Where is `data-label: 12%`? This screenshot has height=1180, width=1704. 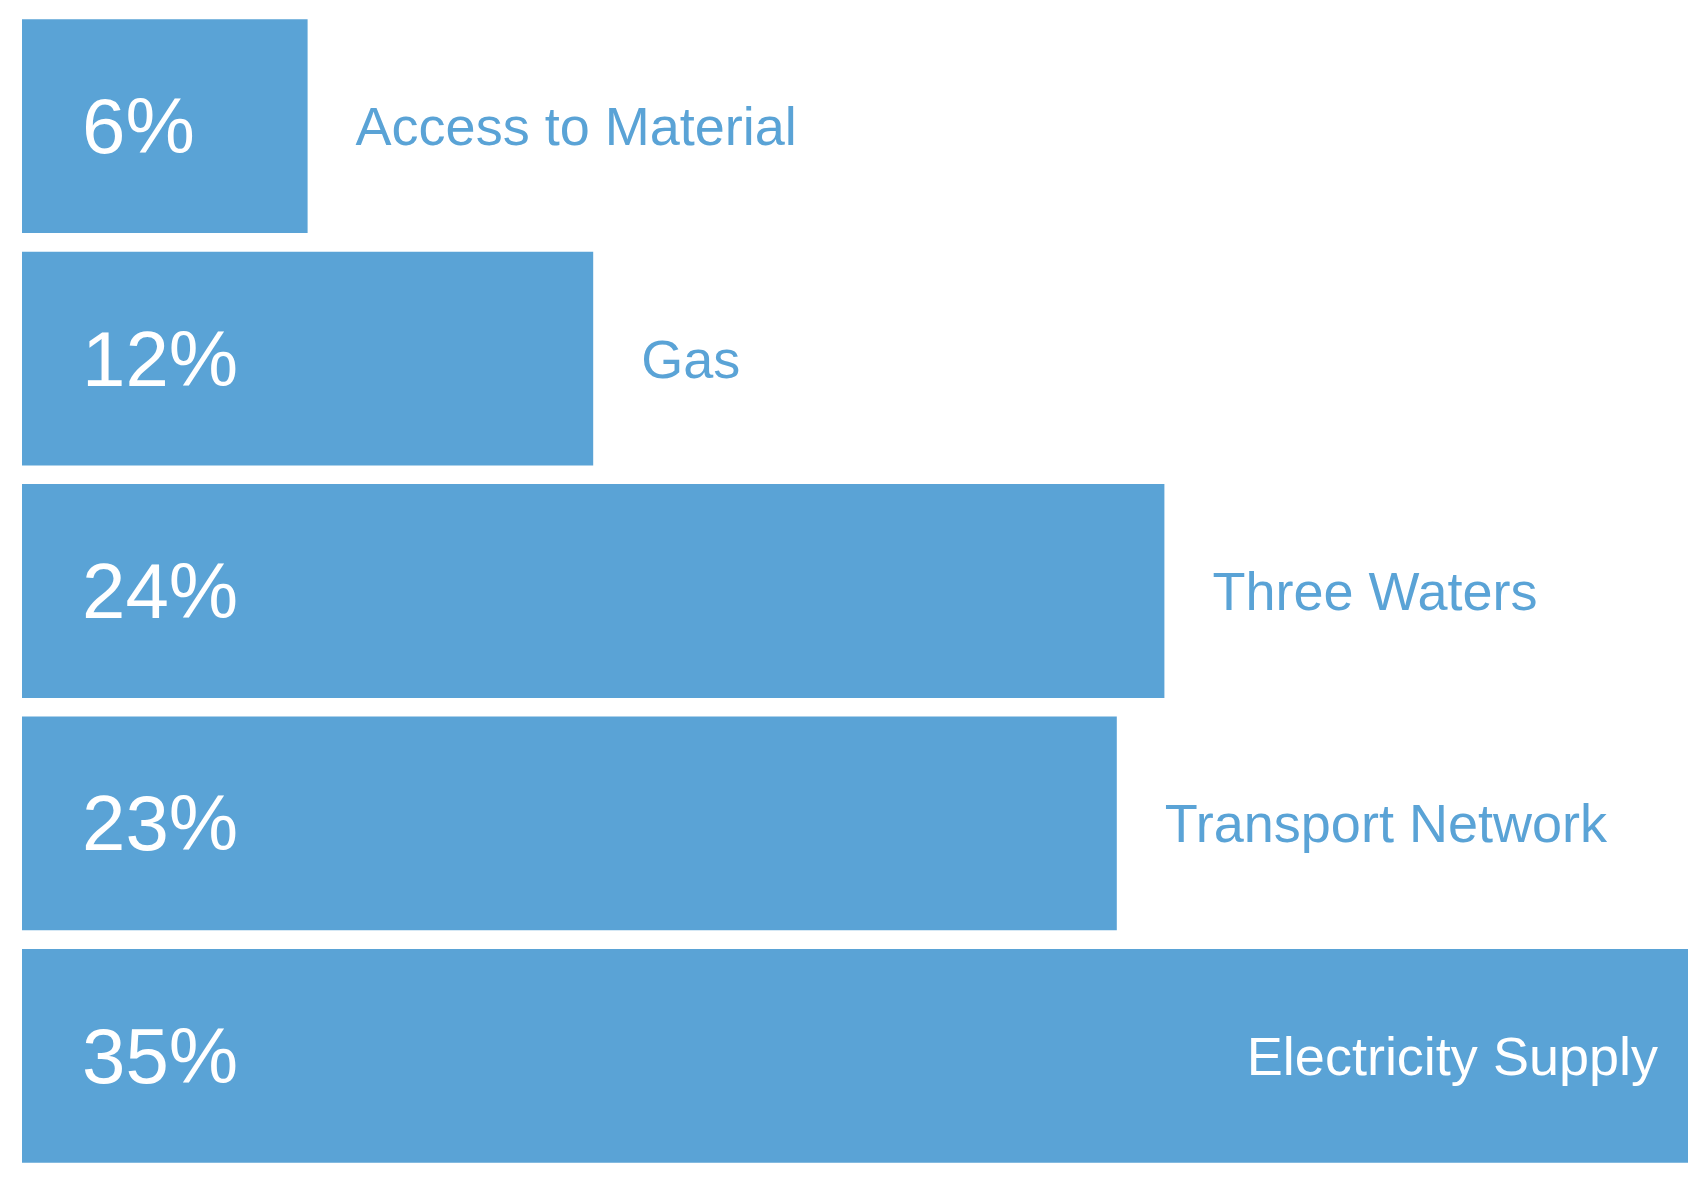
data-label: 12% is located at coordinates (160, 358).